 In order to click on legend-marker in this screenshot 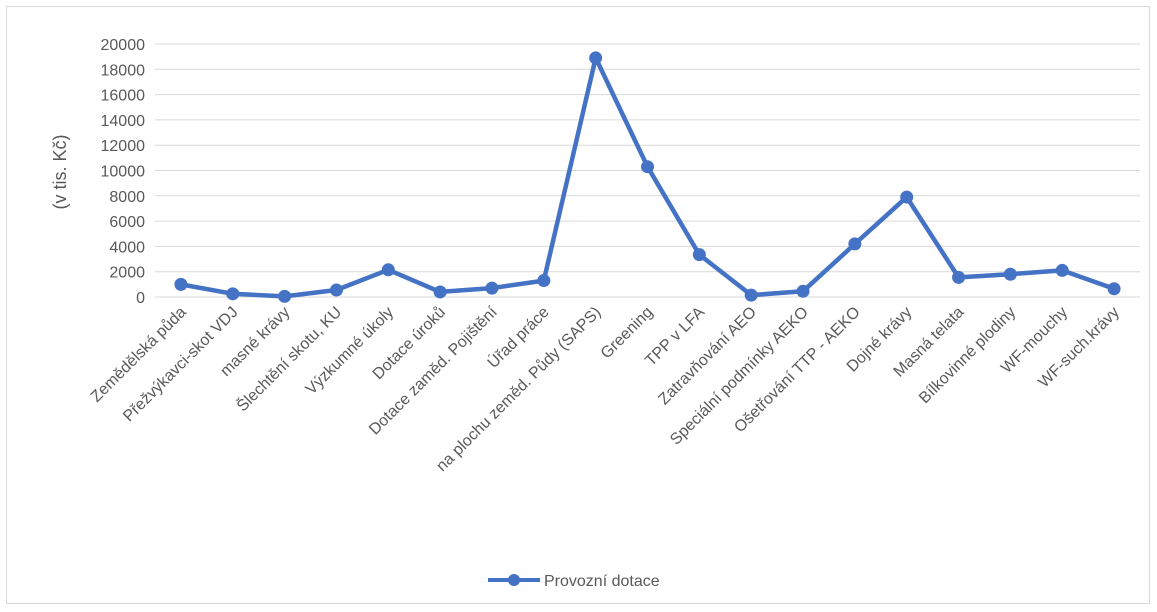, I will do `click(514, 580)`.